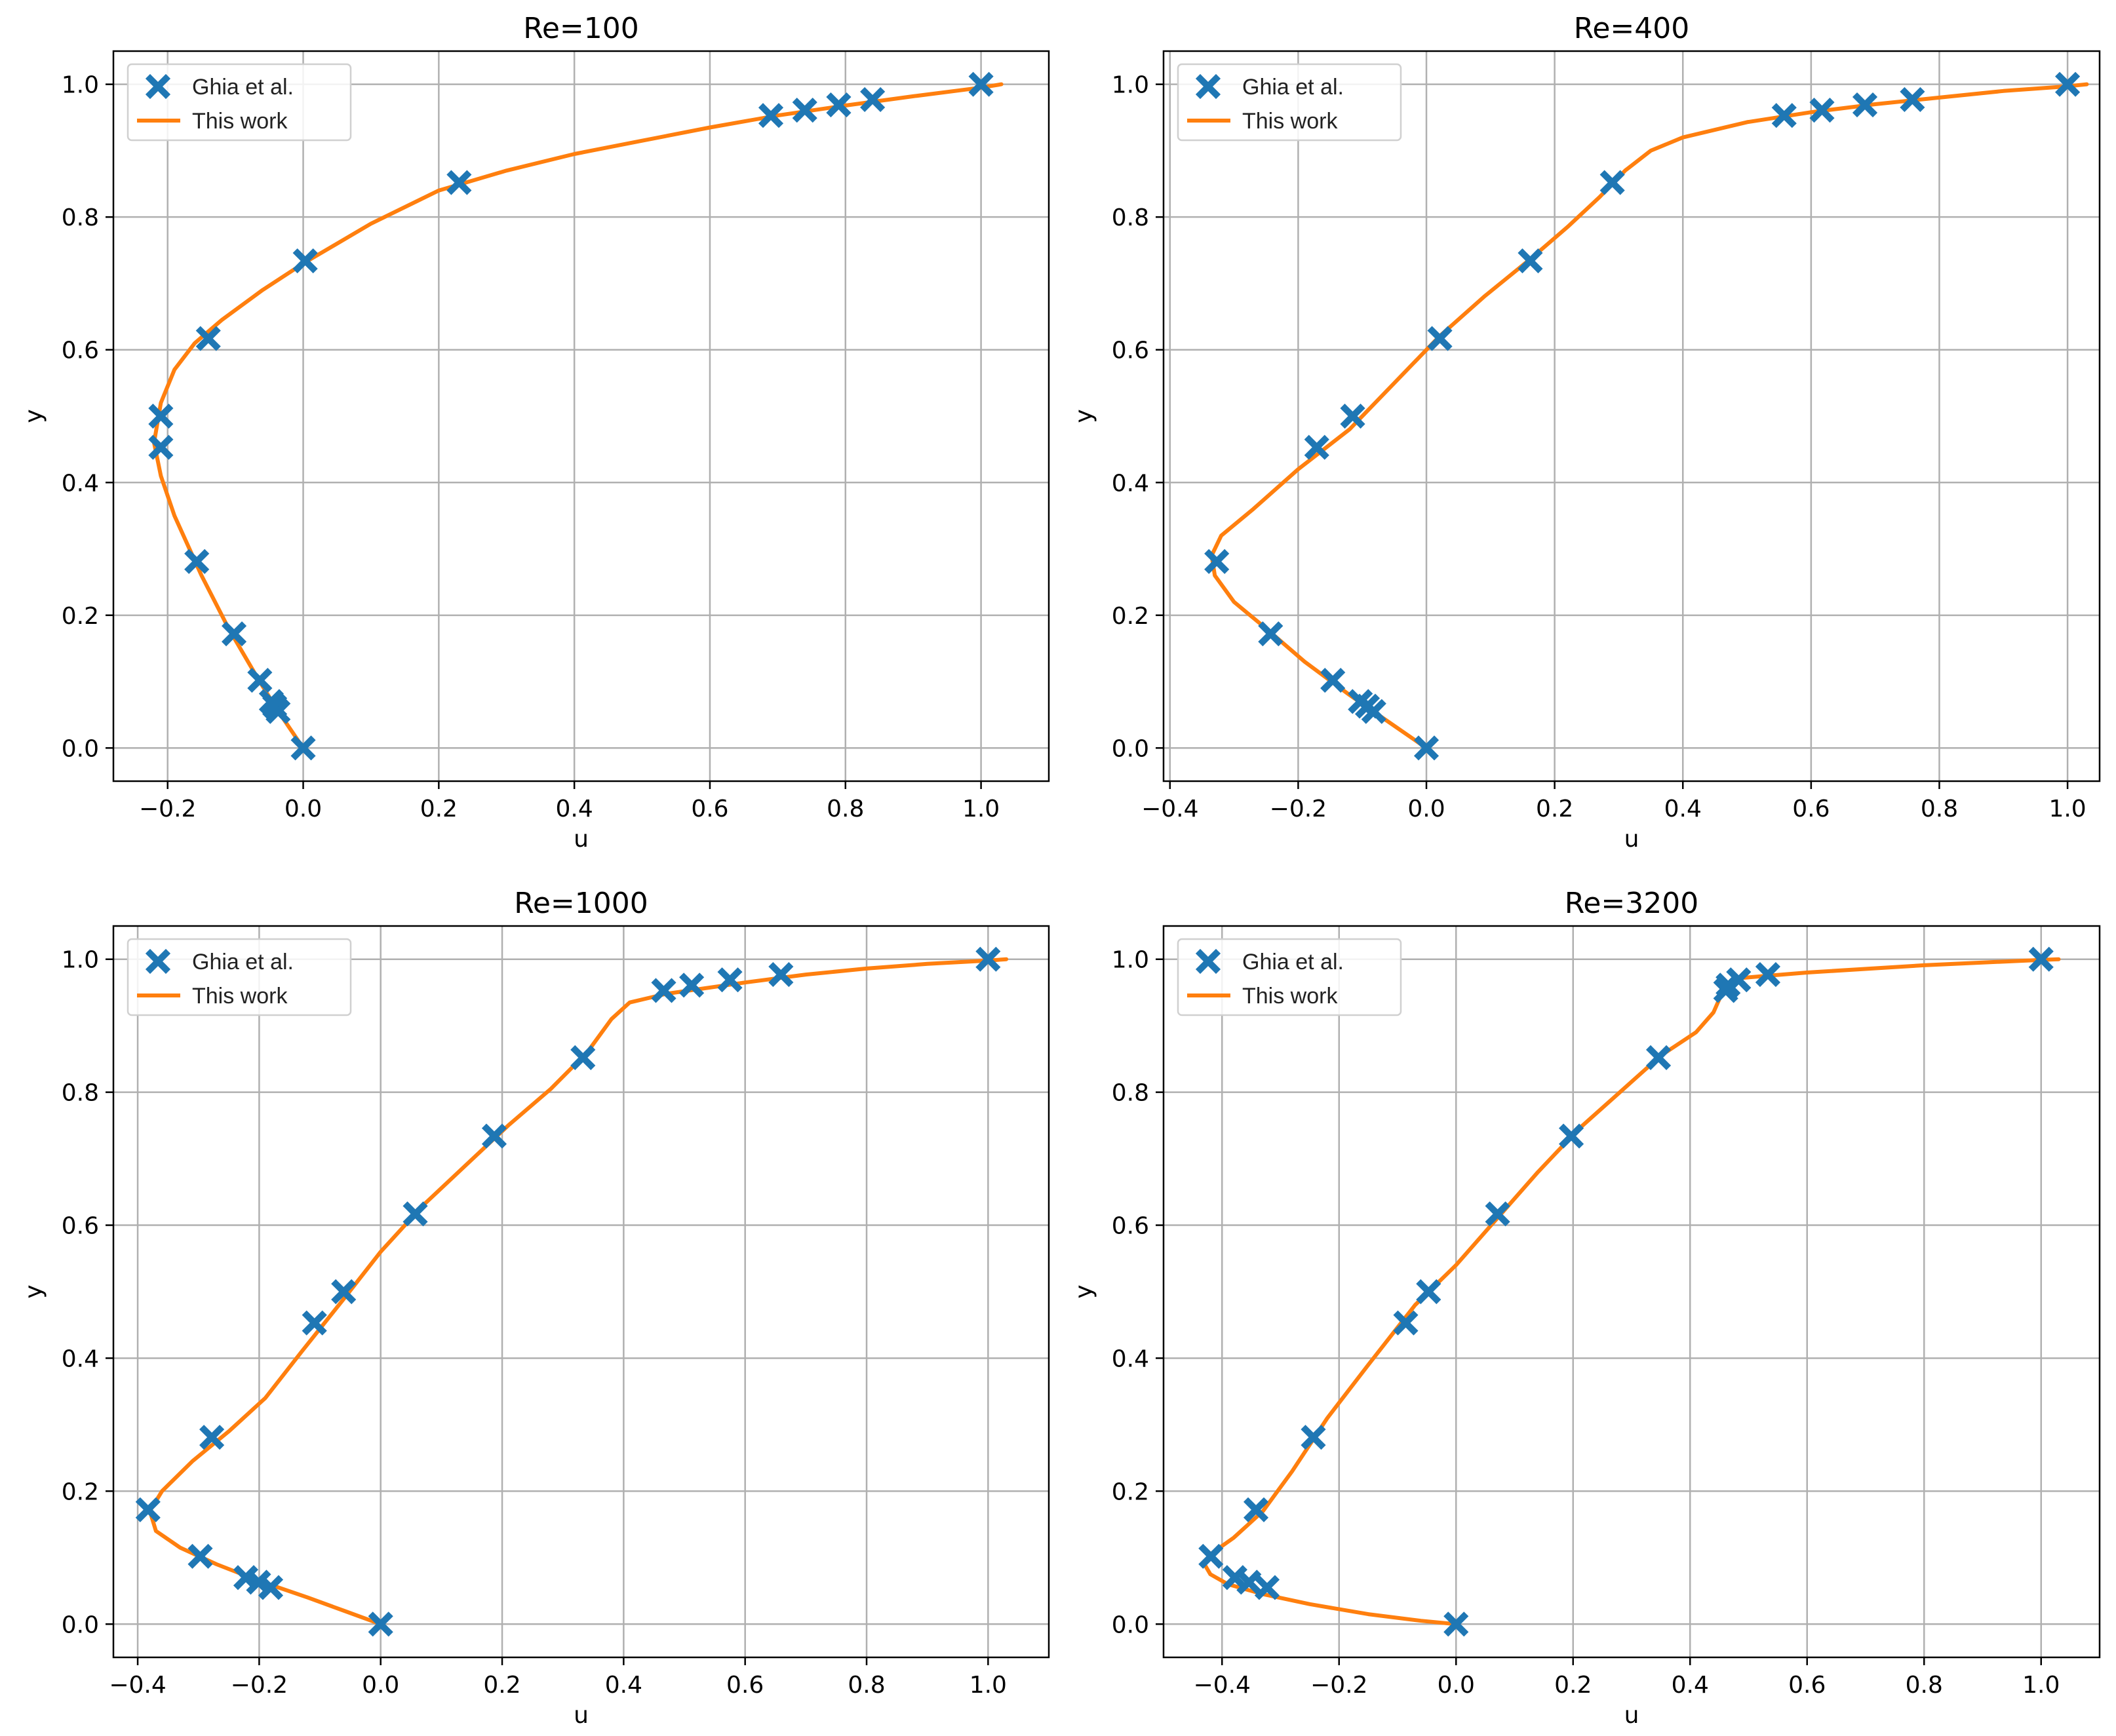 The image size is (2116, 1736). I want to click on y-tick-label: 0.4, so click(80, 483).